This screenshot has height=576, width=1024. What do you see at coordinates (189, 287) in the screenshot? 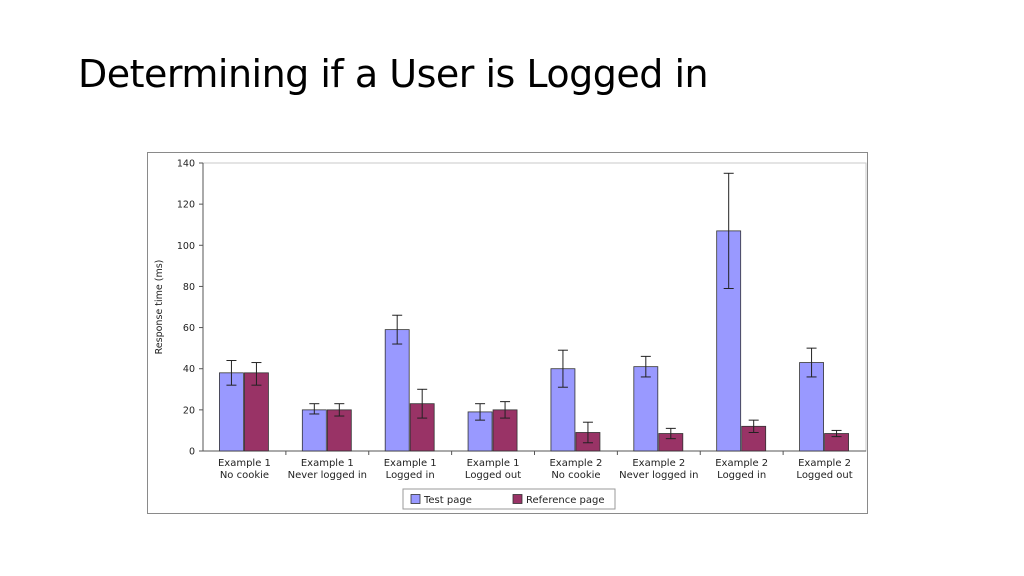
I see `y-tick-label: 80` at bounding box center [189, 287].